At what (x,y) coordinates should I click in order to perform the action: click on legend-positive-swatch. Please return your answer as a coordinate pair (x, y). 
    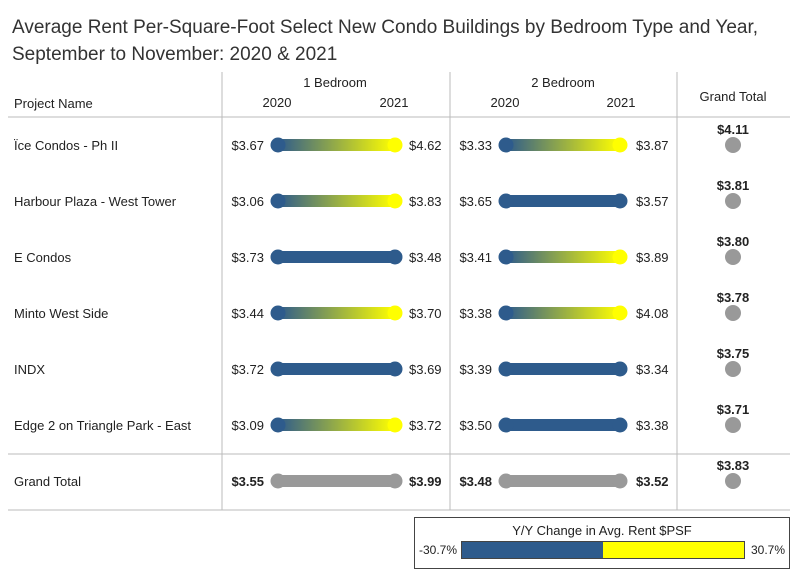
    Looking at the image, I should click on (673, 550).